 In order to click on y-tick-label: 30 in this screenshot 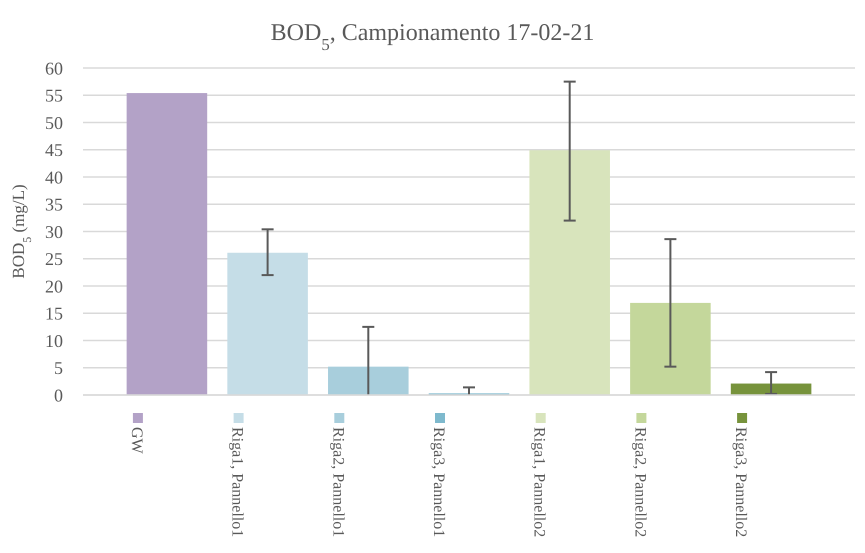, I will do `click(54, 232)`.